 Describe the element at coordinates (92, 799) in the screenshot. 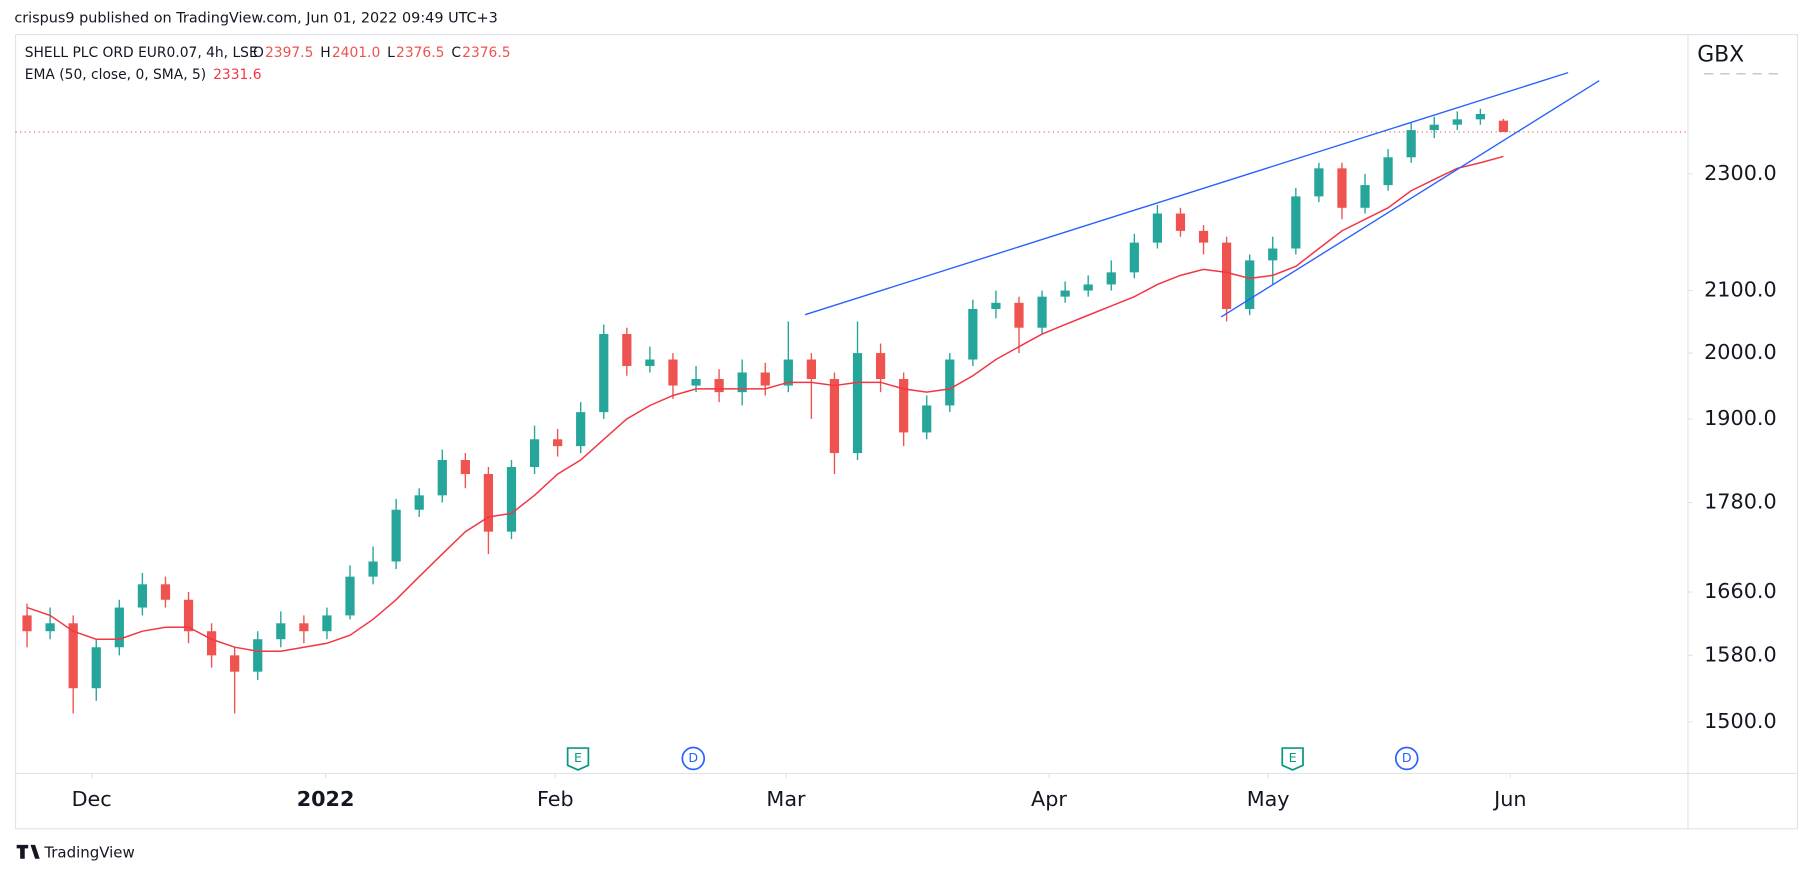

I see `x-tick-label: Dec` at that location.